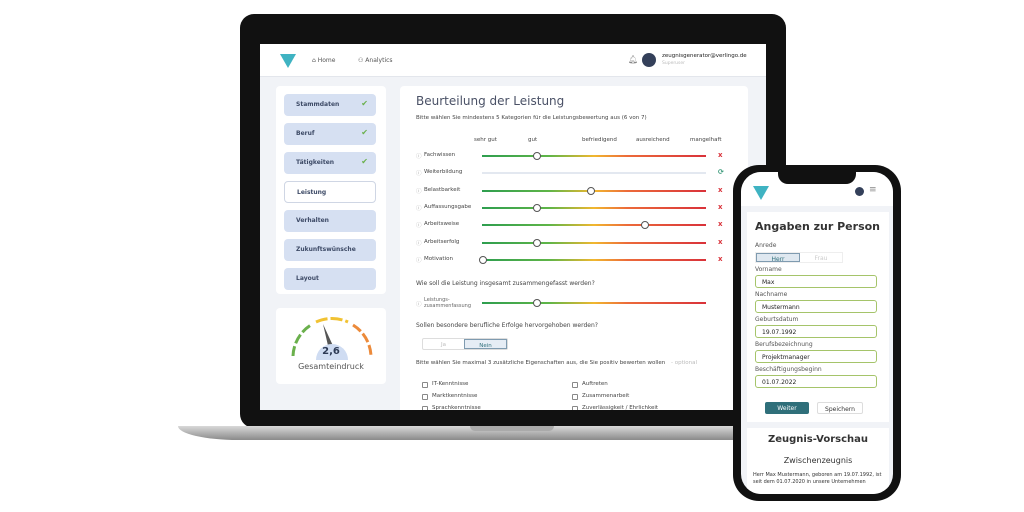 Image resolution: width=1024 pixels, height=512 pixels. I want to click on step-label: Stammdaten, so click(318, 104).